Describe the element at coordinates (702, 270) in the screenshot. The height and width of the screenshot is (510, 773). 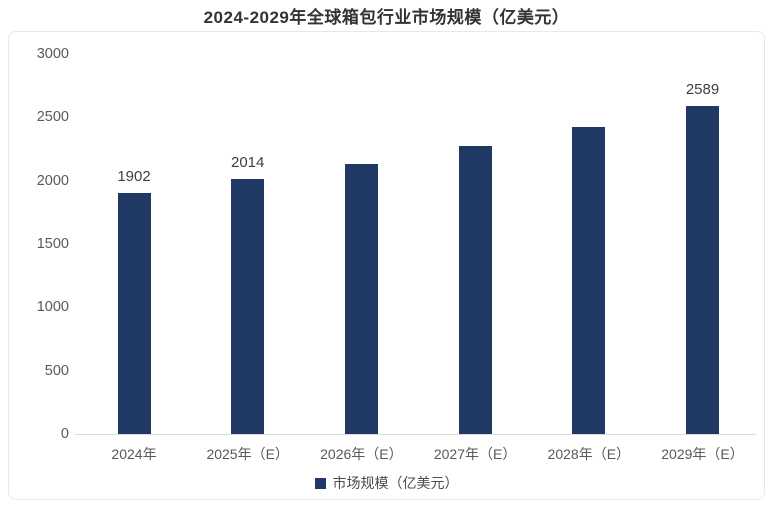
I see `bar-2029年（E）` at that location.